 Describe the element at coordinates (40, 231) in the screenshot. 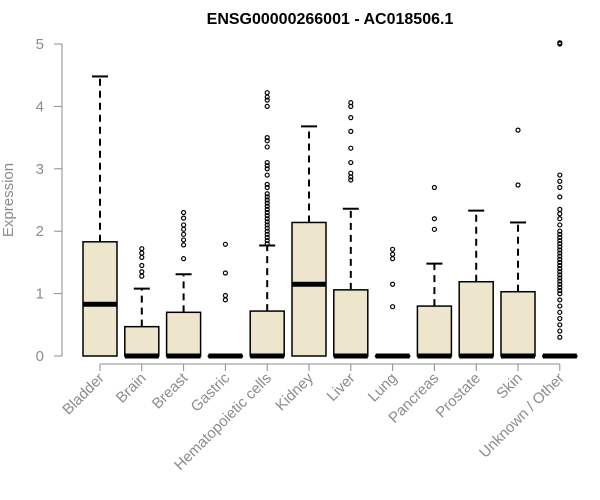

I see `y-tick-label: 2` at that location.